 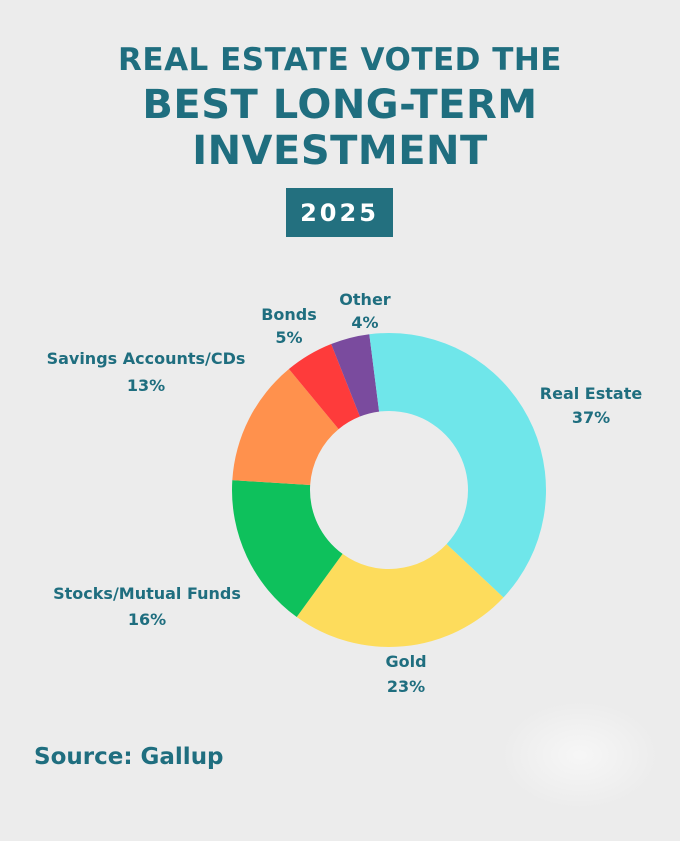 I want to click on label-stocks-mutual-funds: Stocks/Mutual Funds, so click(x=147, y=593).